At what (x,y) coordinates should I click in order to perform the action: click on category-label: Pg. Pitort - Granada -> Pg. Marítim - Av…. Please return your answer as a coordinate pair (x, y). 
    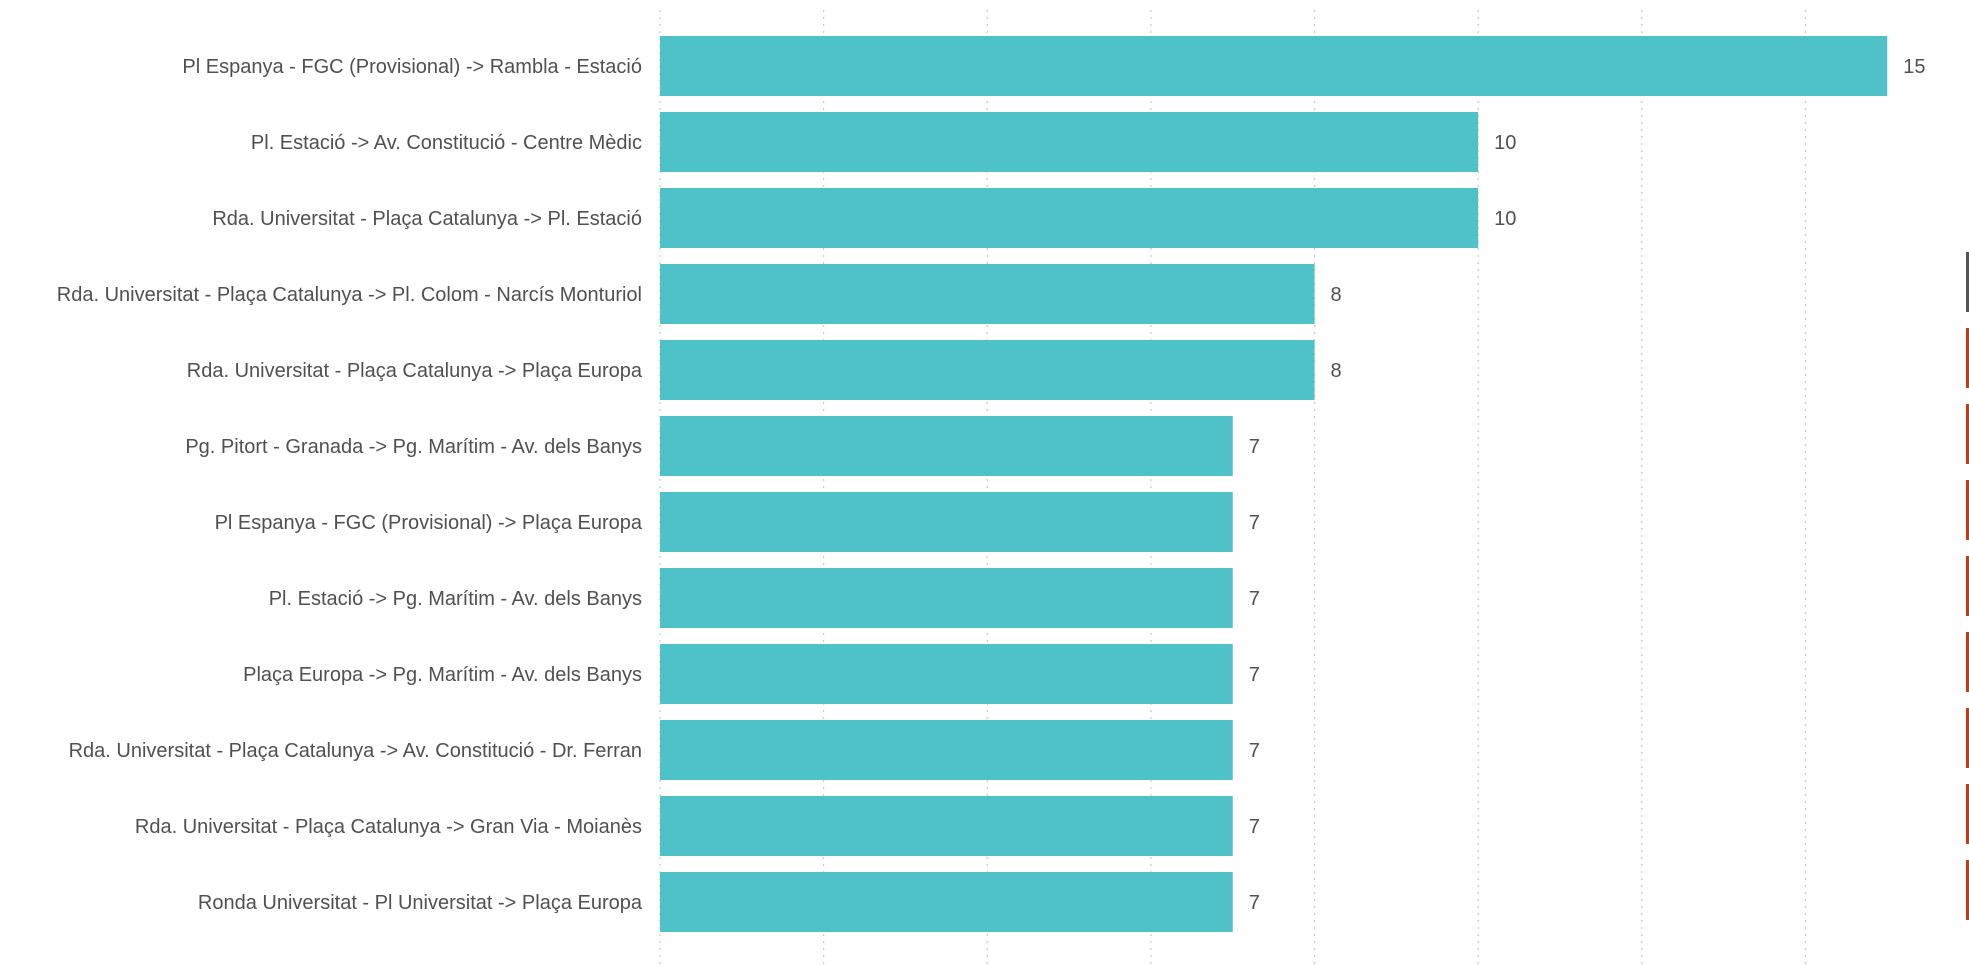
    Looking at the image, I should click on (413, 447).